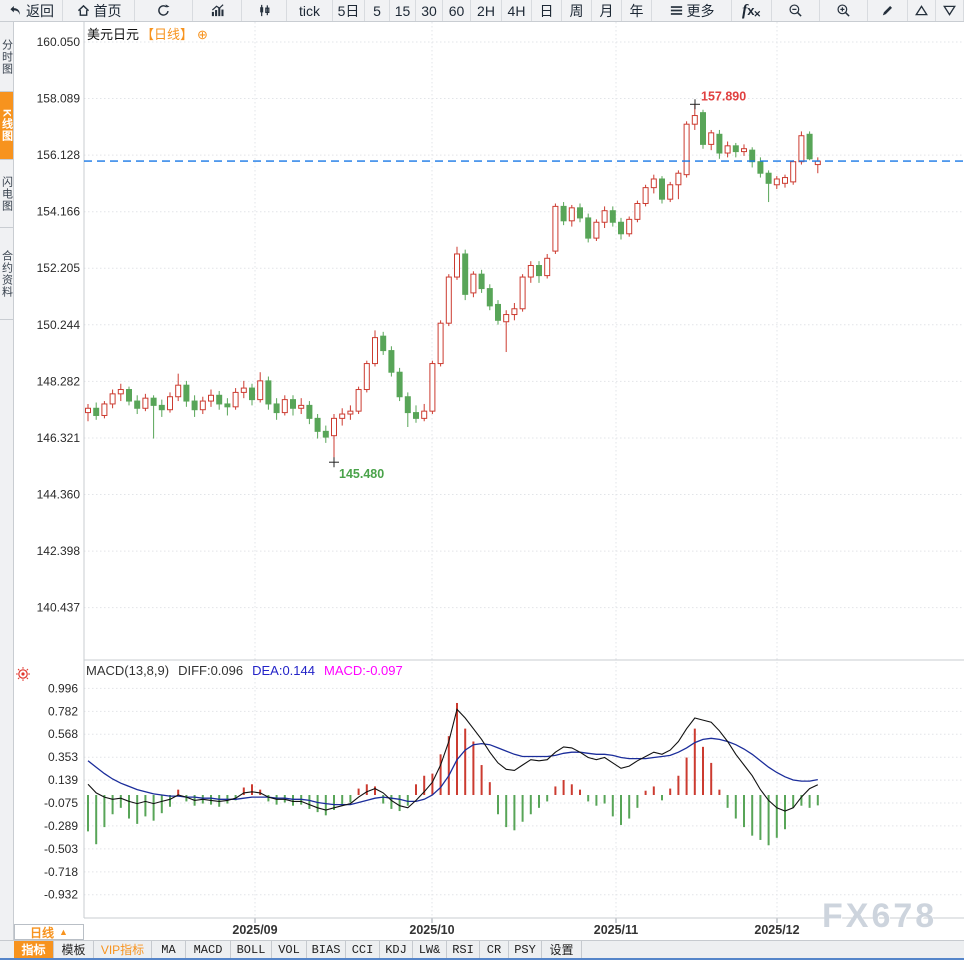 The image size is (964, 960). What do you see at coordinates (208, 949) in the screenshot?
I see `indicator-tab-MACD: MACD` at bounding box center [208, 949].